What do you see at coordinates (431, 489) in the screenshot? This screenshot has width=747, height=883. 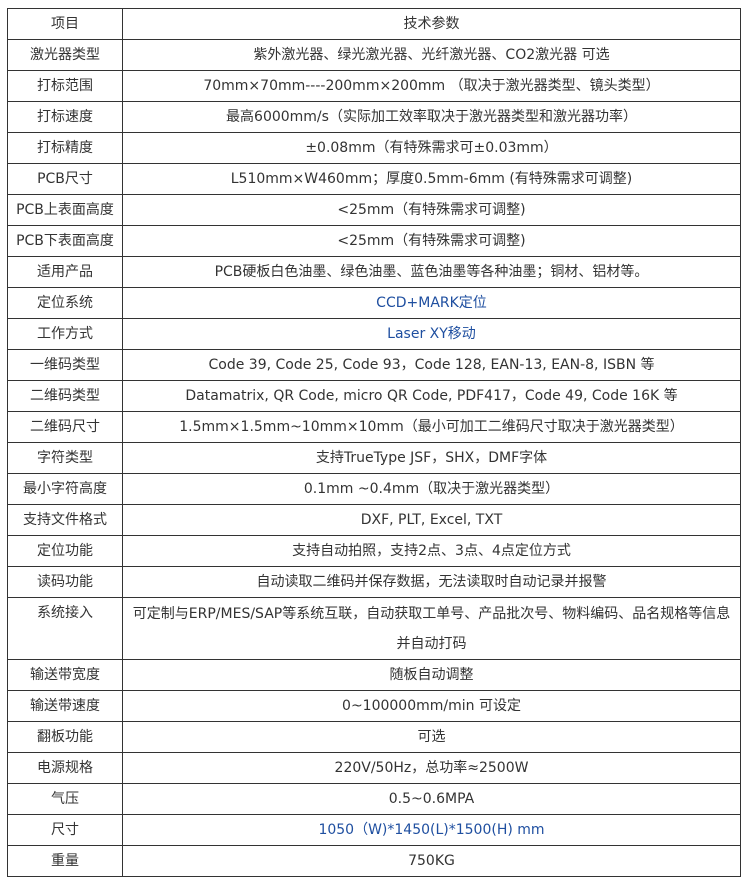 I see `spec-value: 0.1mm ~0.4mm（取决于激光器类型）` at bounding box center [431, 489].